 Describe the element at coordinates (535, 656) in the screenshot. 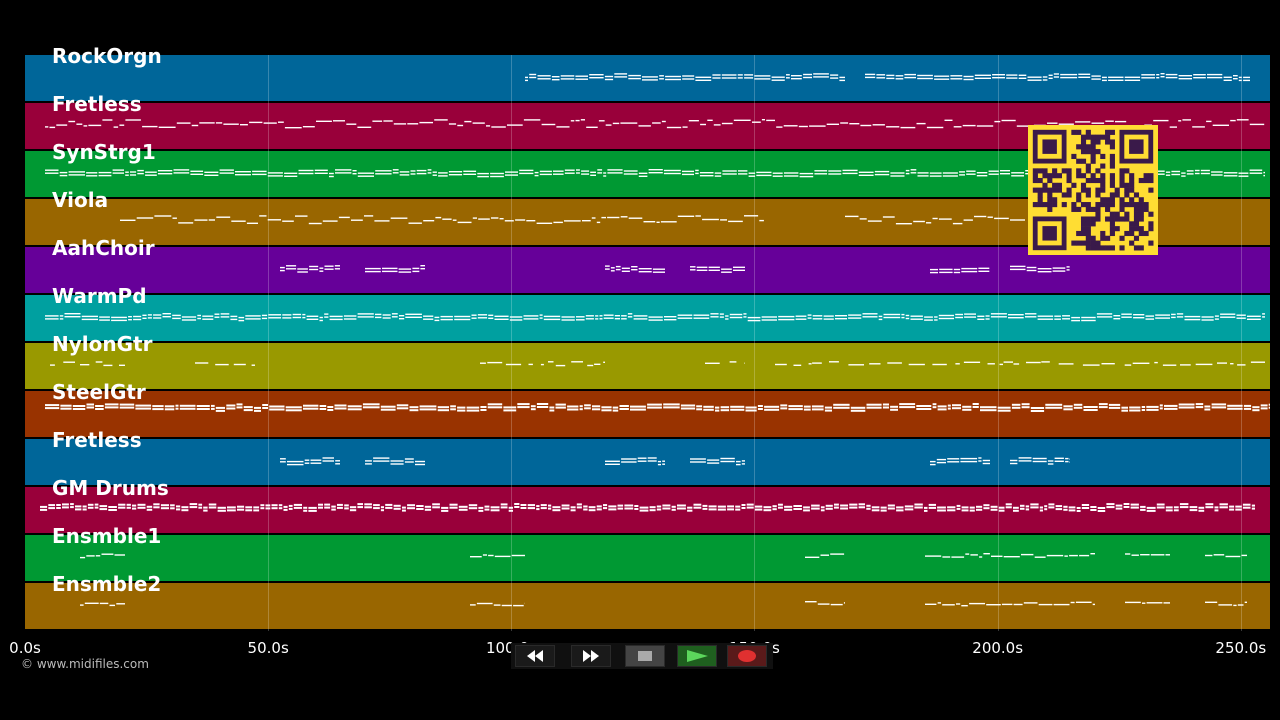

I see `rewind-button` at that location.